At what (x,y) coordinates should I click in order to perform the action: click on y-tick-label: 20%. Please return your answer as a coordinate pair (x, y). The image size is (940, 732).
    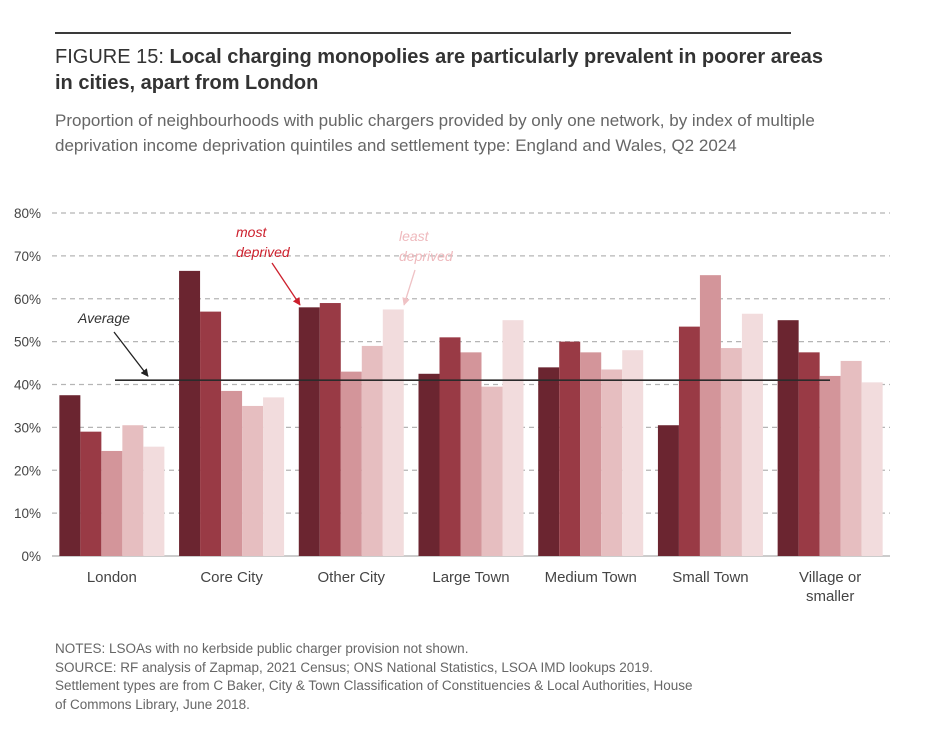
    Looking at the image, I should click on (27, 470).